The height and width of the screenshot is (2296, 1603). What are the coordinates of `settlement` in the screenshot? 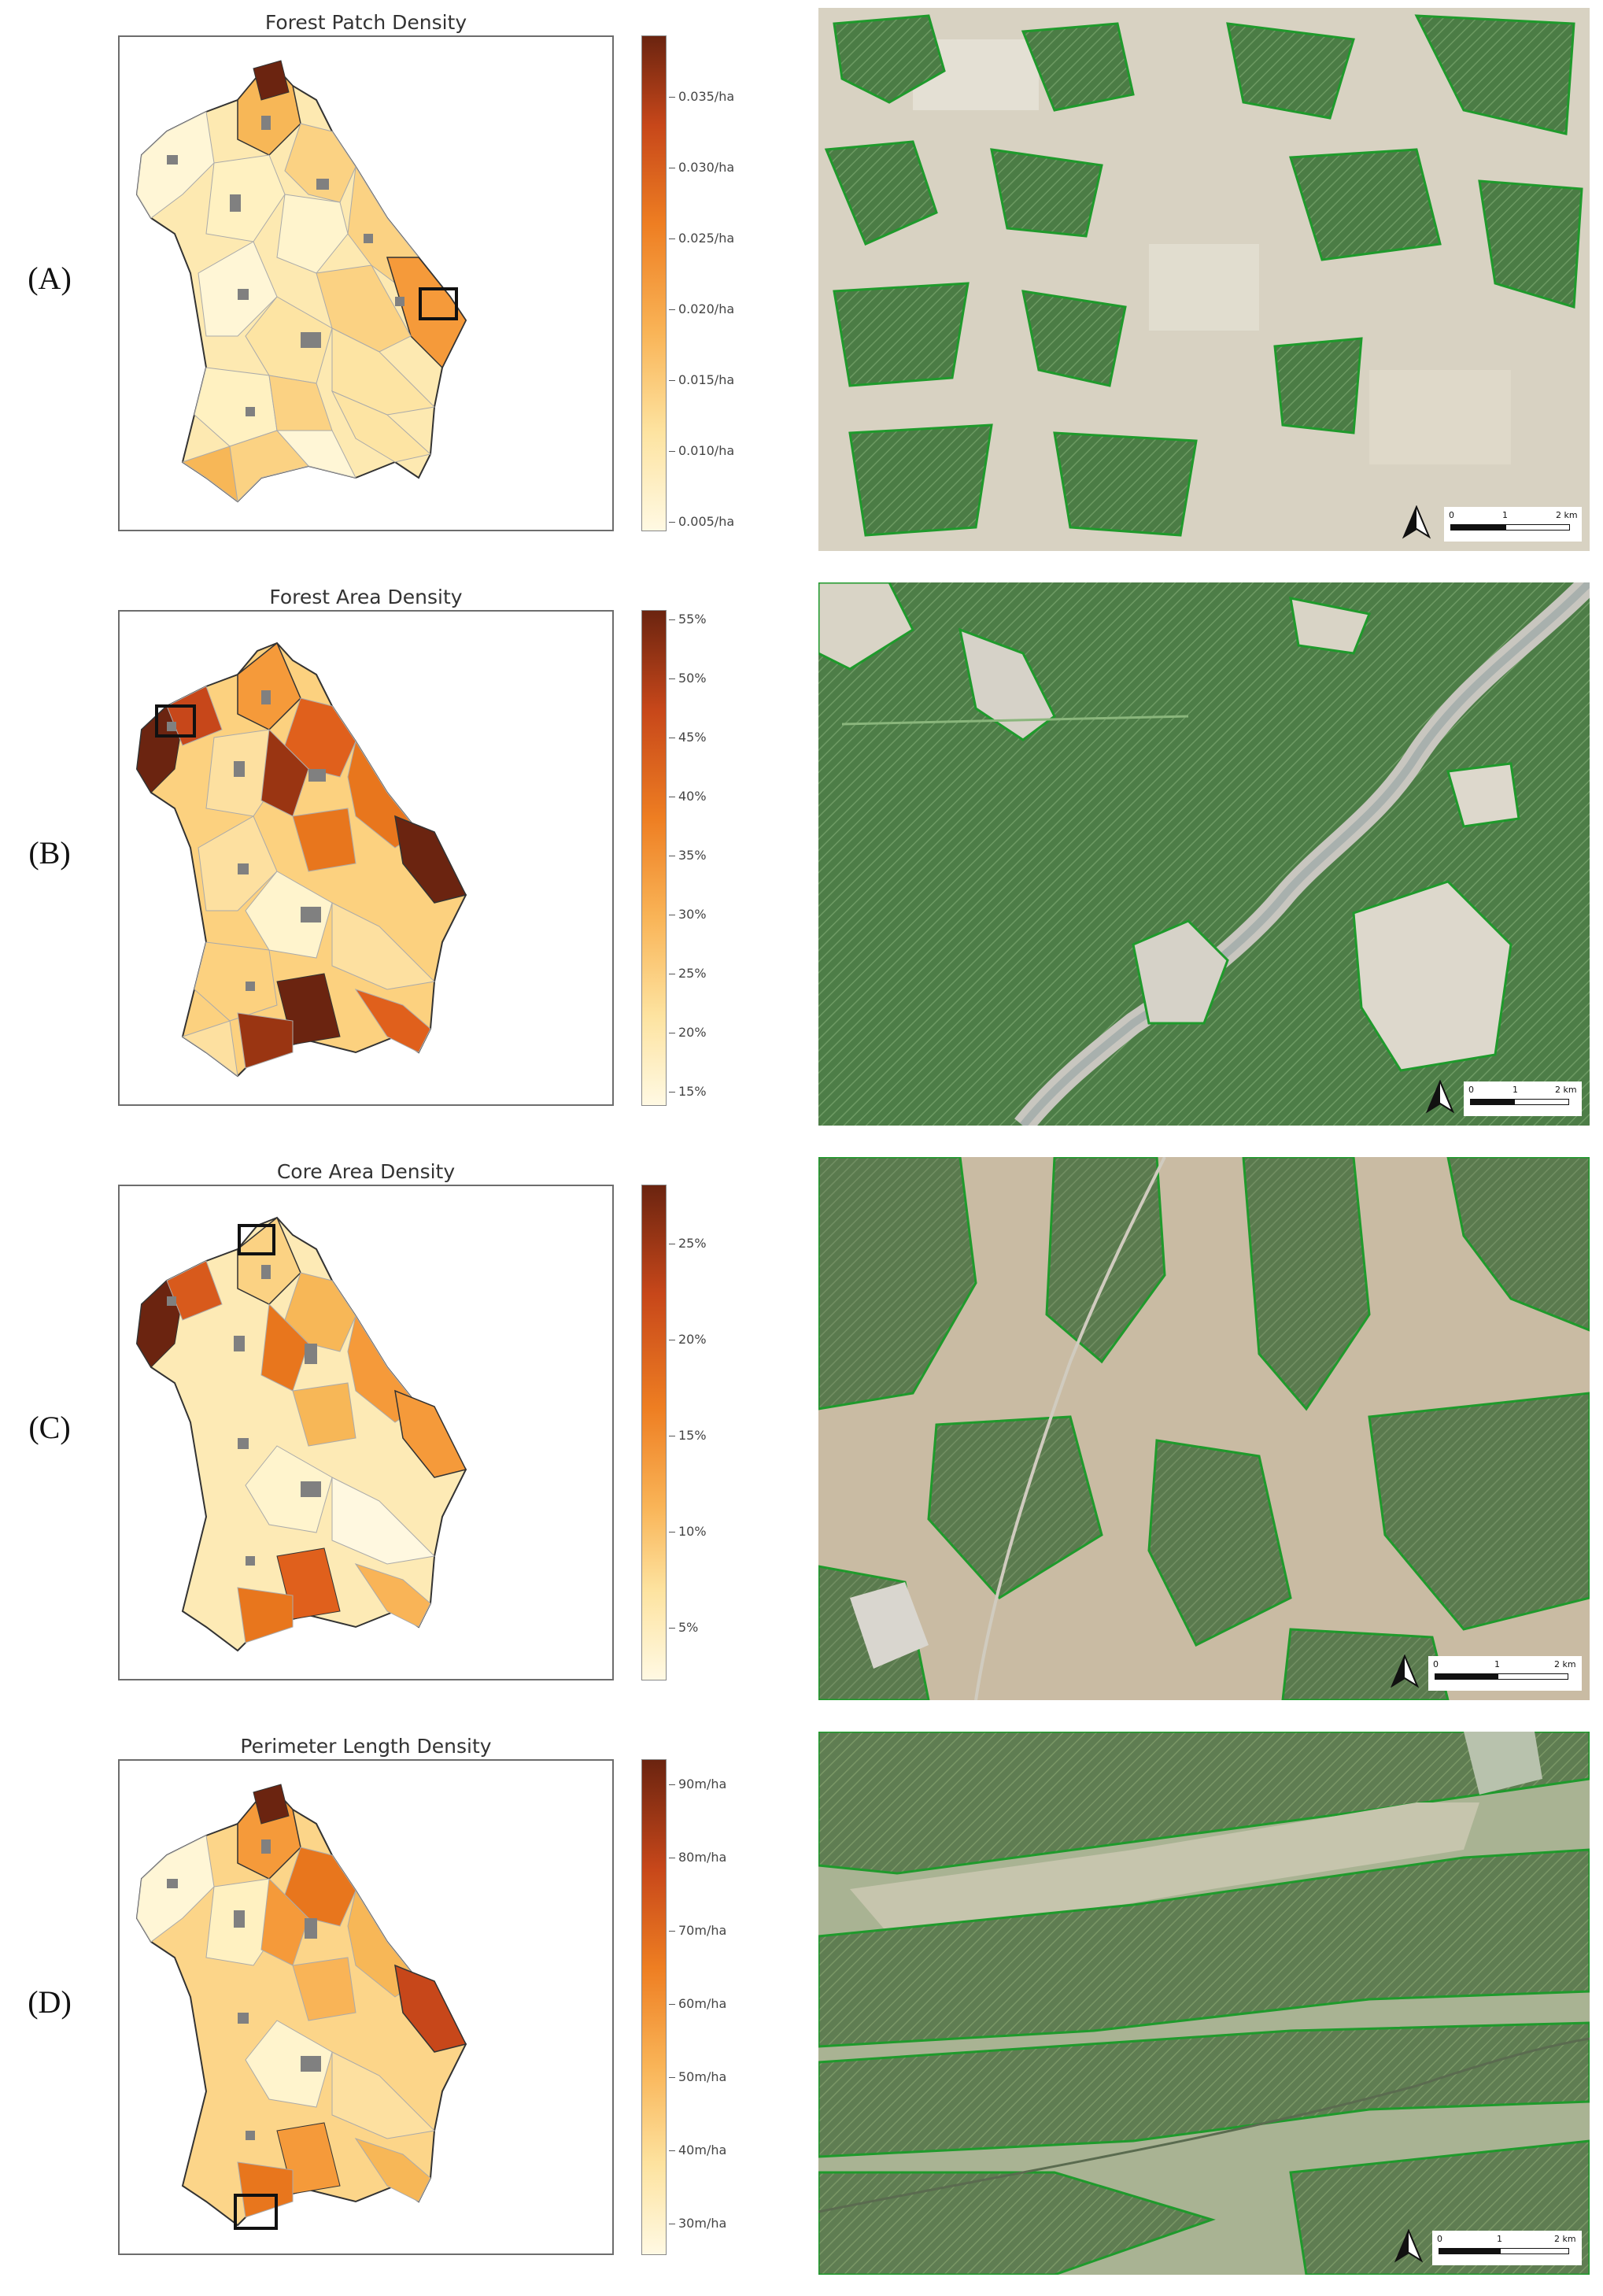 It's located at (1180, 972).